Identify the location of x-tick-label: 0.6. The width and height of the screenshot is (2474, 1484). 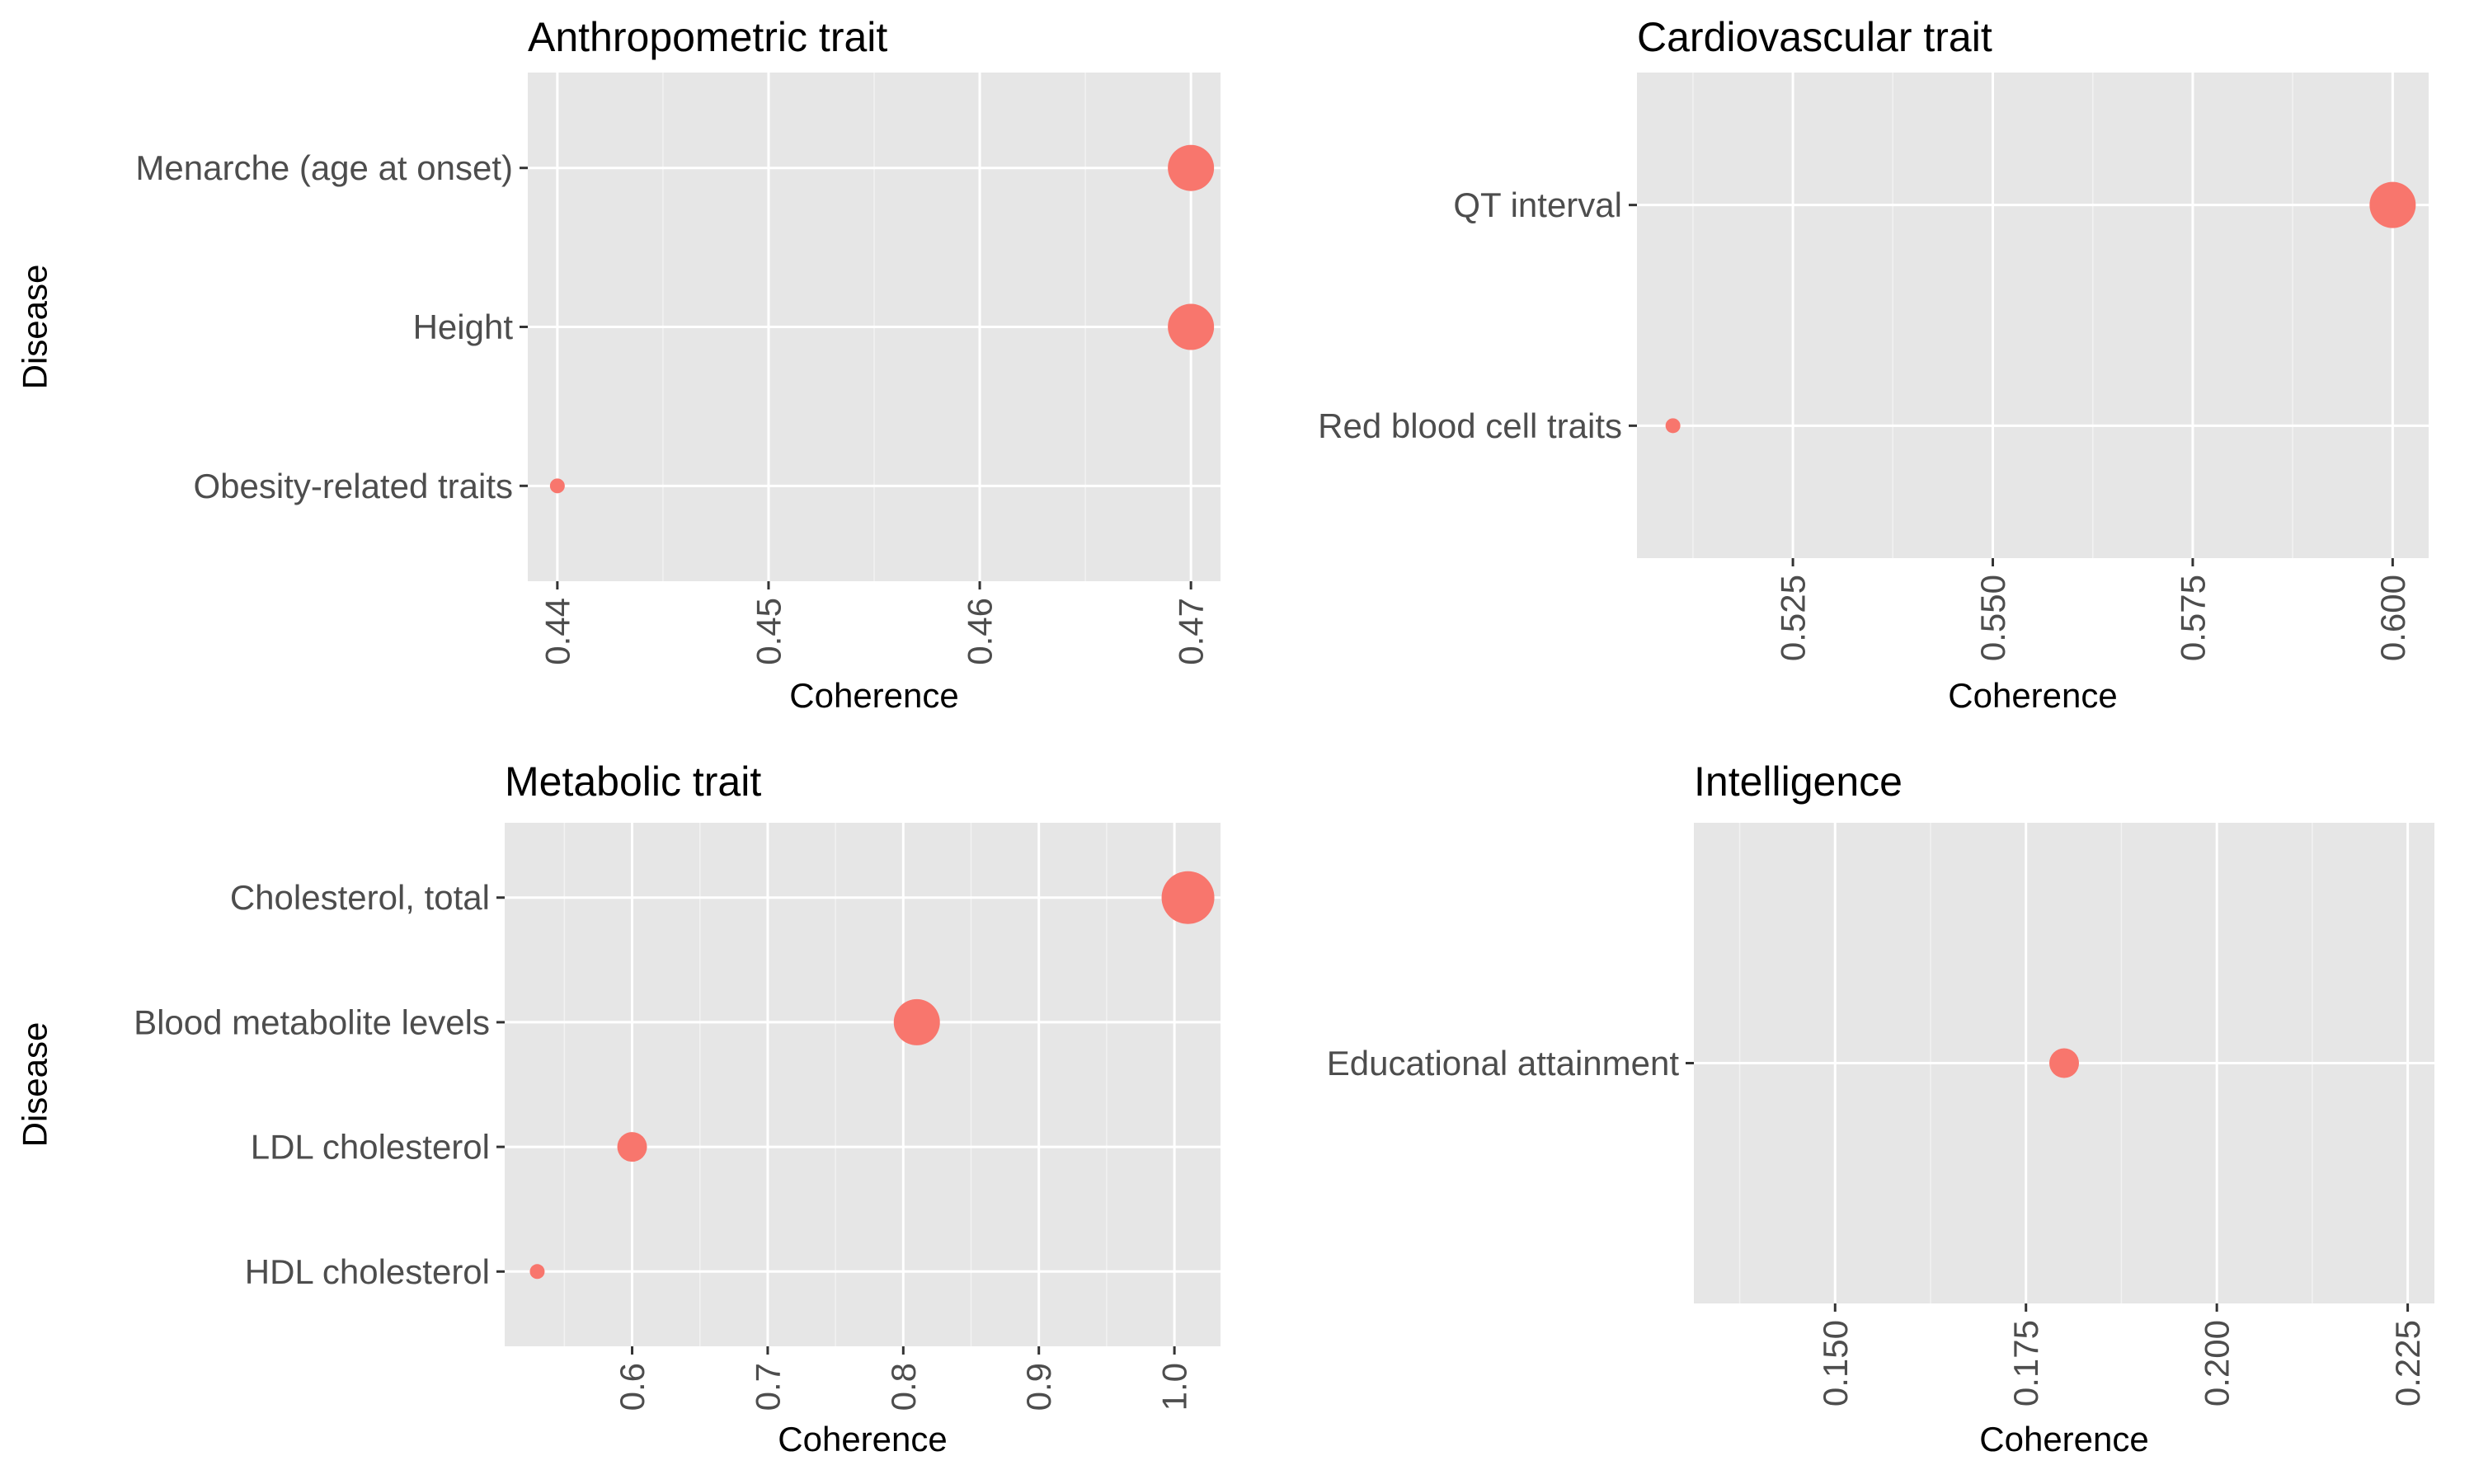
(632, 1387).